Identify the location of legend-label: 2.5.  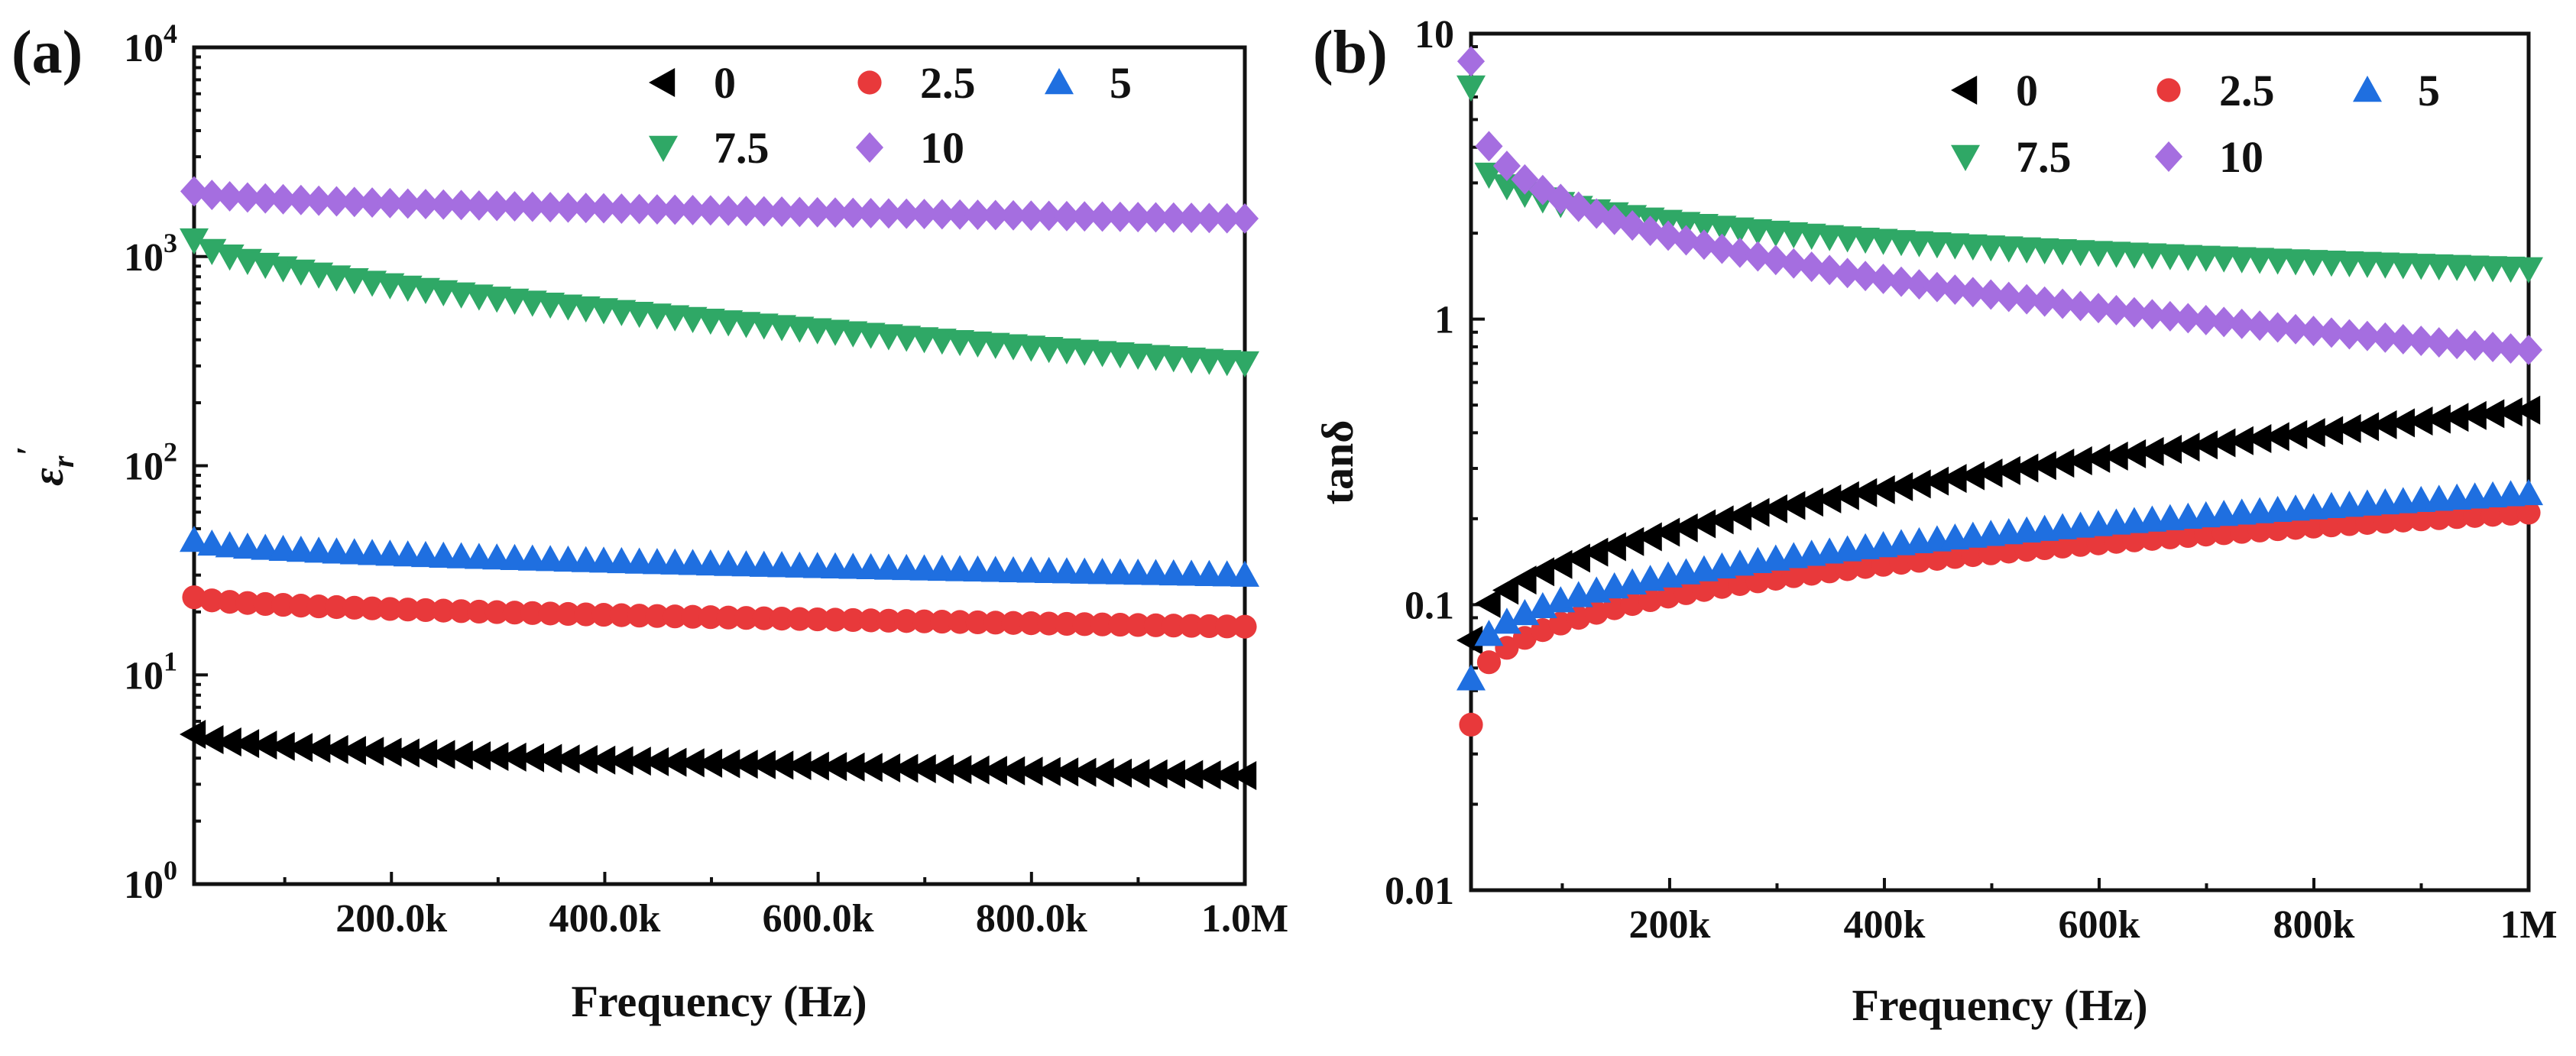
(948, 83).